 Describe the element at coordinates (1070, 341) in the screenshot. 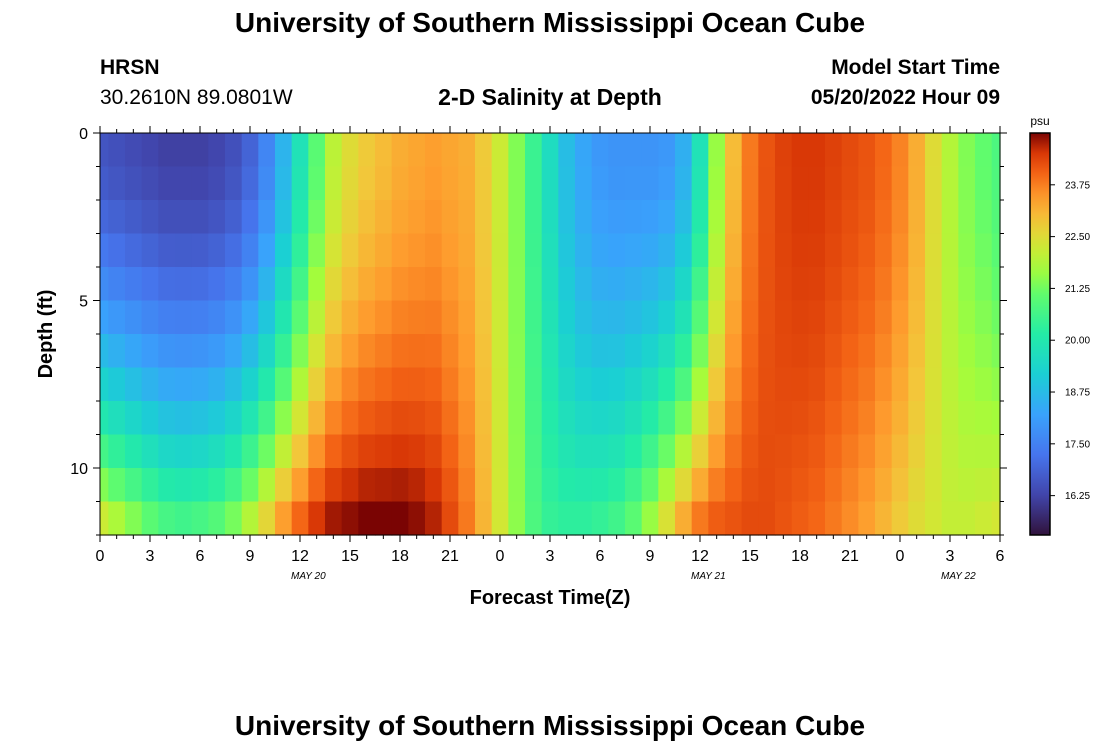

I see `colorbar-ticks: 16.25 17.50 18.75 20.00 21.25 22.50 23.75` at that location.